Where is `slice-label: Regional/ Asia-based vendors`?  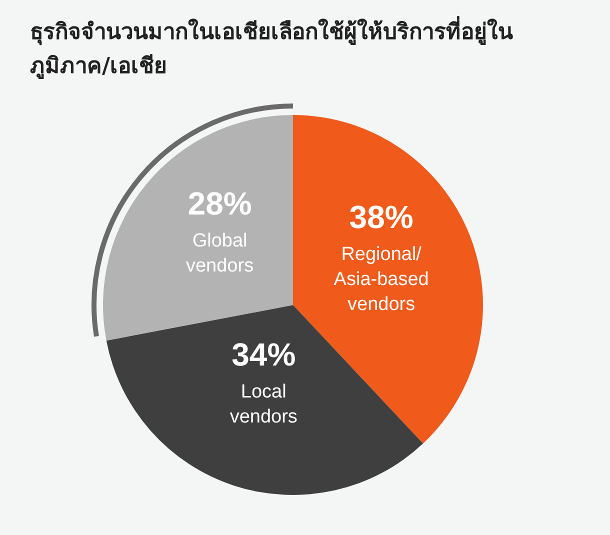
slice-label: Regional/ Asia-based vendors is located at coordinates (381, 280).